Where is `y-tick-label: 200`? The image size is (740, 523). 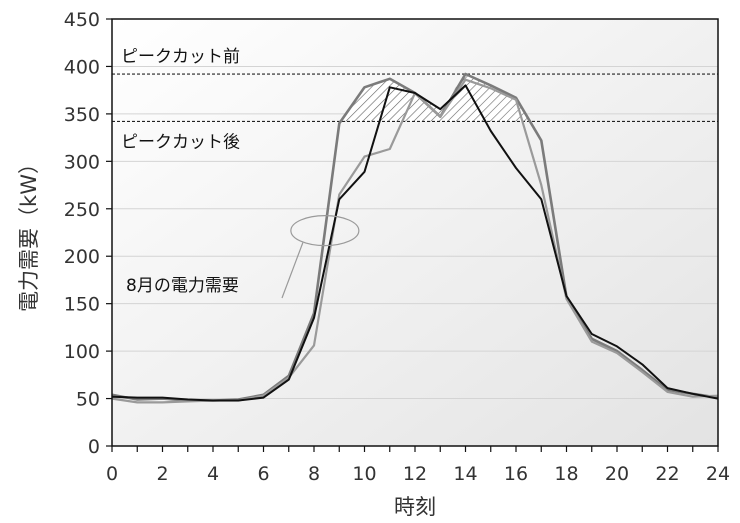 y-tick-label: 200 is located at coordinates (82, 257).